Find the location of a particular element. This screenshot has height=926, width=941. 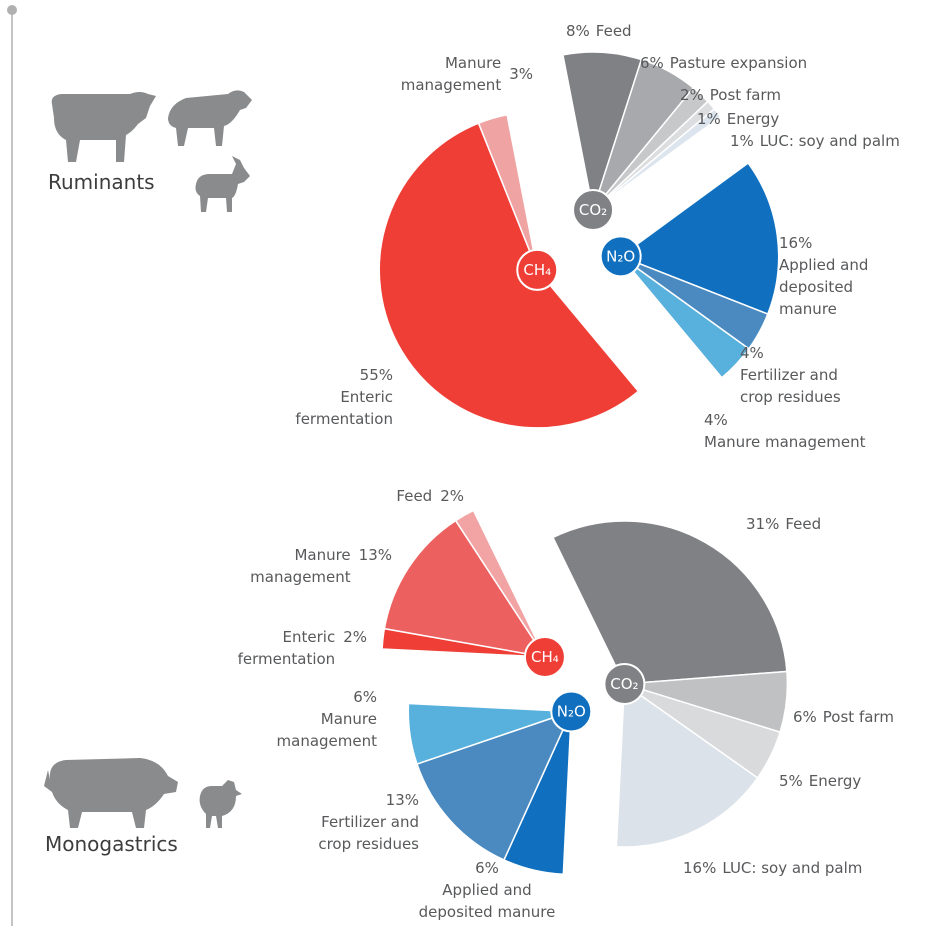

slice-label: 6% Applied and deposited manure is located at coordinates (487, 890).